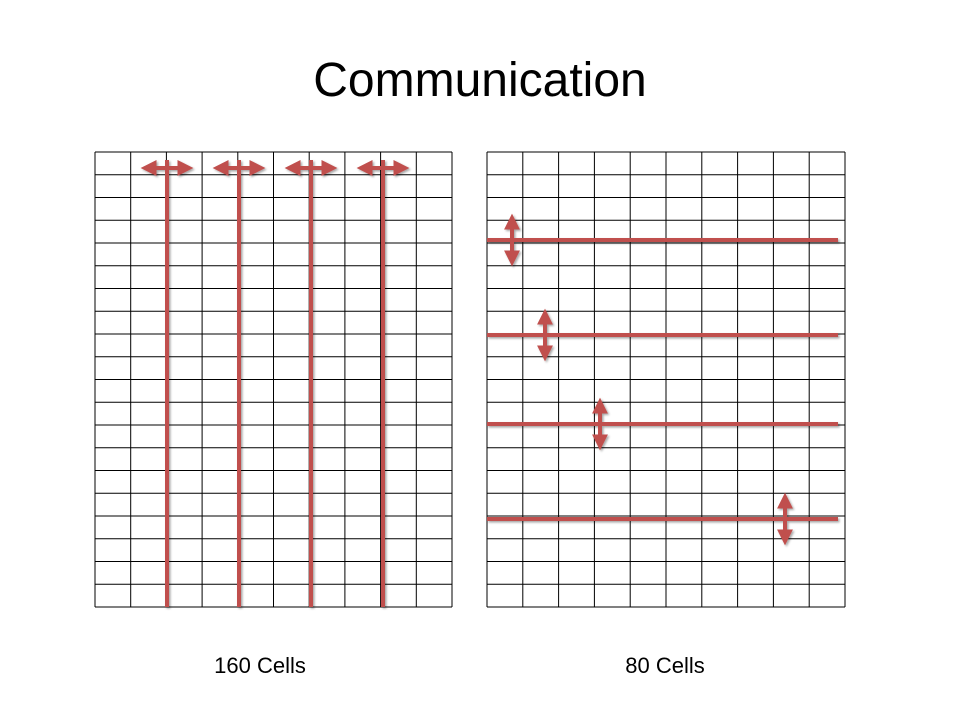 Image resolution: width=960 pixels, height=720 pixels. Describe the element at coordinates (479, 80) in the screenshot. I see `slide-title: Communication` at that location.